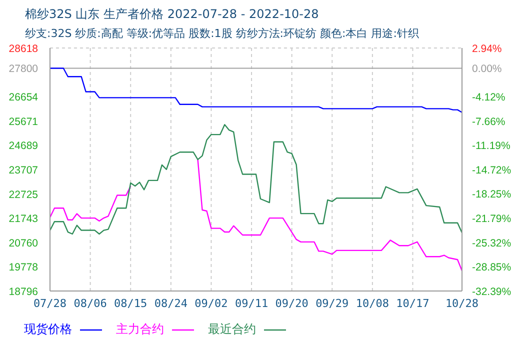  What do you see at coordinates (492, 219) in the screenshot?
I see `y2-tick-label: -21.79%` at bounding box center [492, 219].